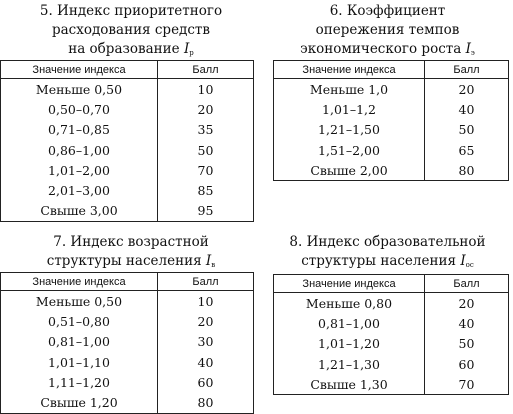 Image resolution: width=513 pixels, height=414 pixels. What do you see at coordinates (79, 170) in the screenshot?
I see `table-5-value: 1,01–2,00` at bounding box center [79, 170].